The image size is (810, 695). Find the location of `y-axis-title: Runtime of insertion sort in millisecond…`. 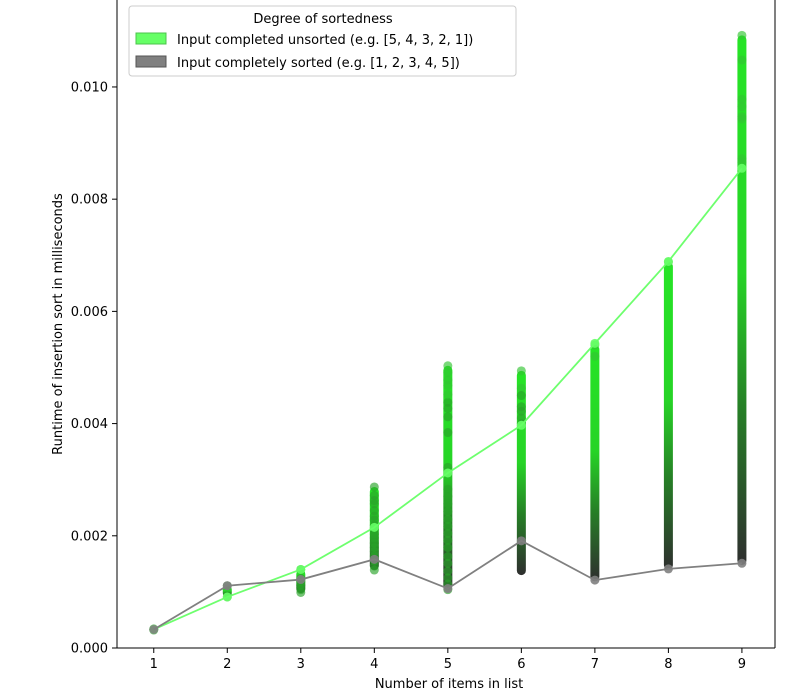

y-axis-title: Runtime of insertion sort in millisecond… is located at coordinates (58, 324).